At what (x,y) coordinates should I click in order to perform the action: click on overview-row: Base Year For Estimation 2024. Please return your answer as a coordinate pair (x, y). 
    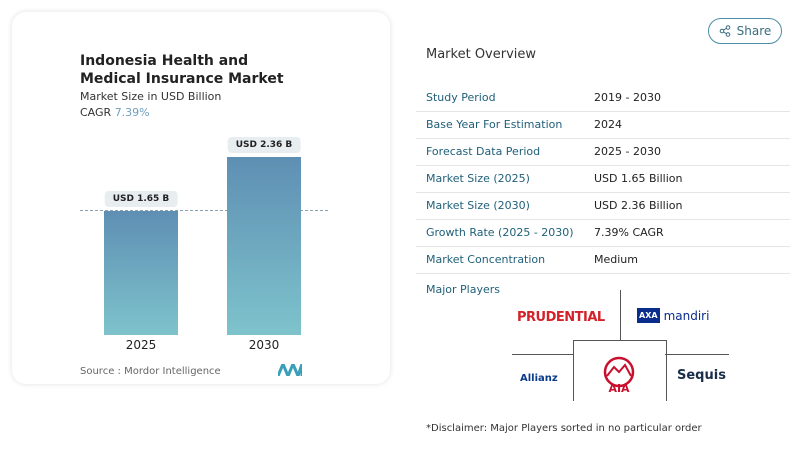
    Looking at the image, I should click on (603, 125).